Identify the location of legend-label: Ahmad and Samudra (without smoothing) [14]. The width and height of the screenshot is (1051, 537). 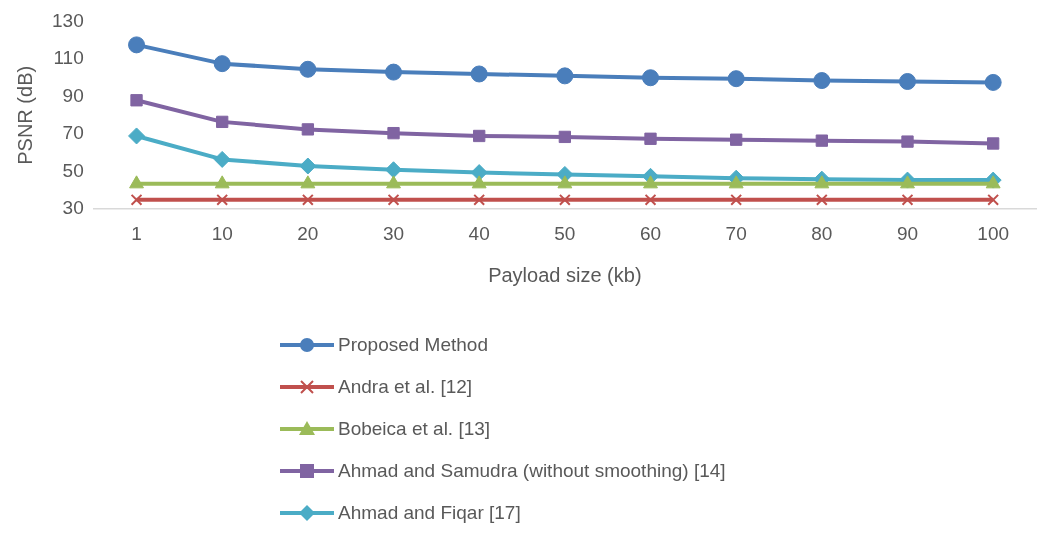
(532, 471).